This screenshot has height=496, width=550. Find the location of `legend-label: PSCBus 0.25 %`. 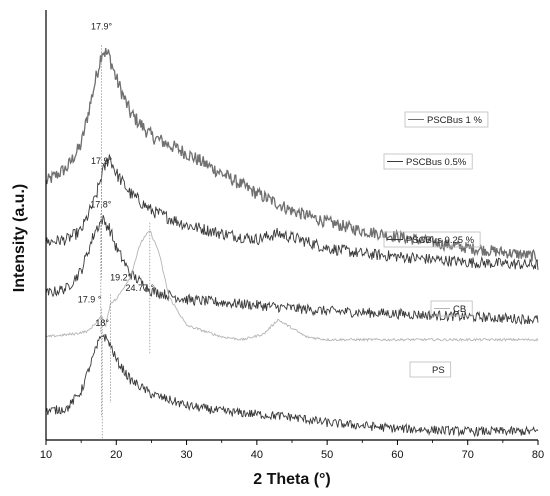

legend-label: PSCBus 0.25 % is located at coordinates (440, 240).